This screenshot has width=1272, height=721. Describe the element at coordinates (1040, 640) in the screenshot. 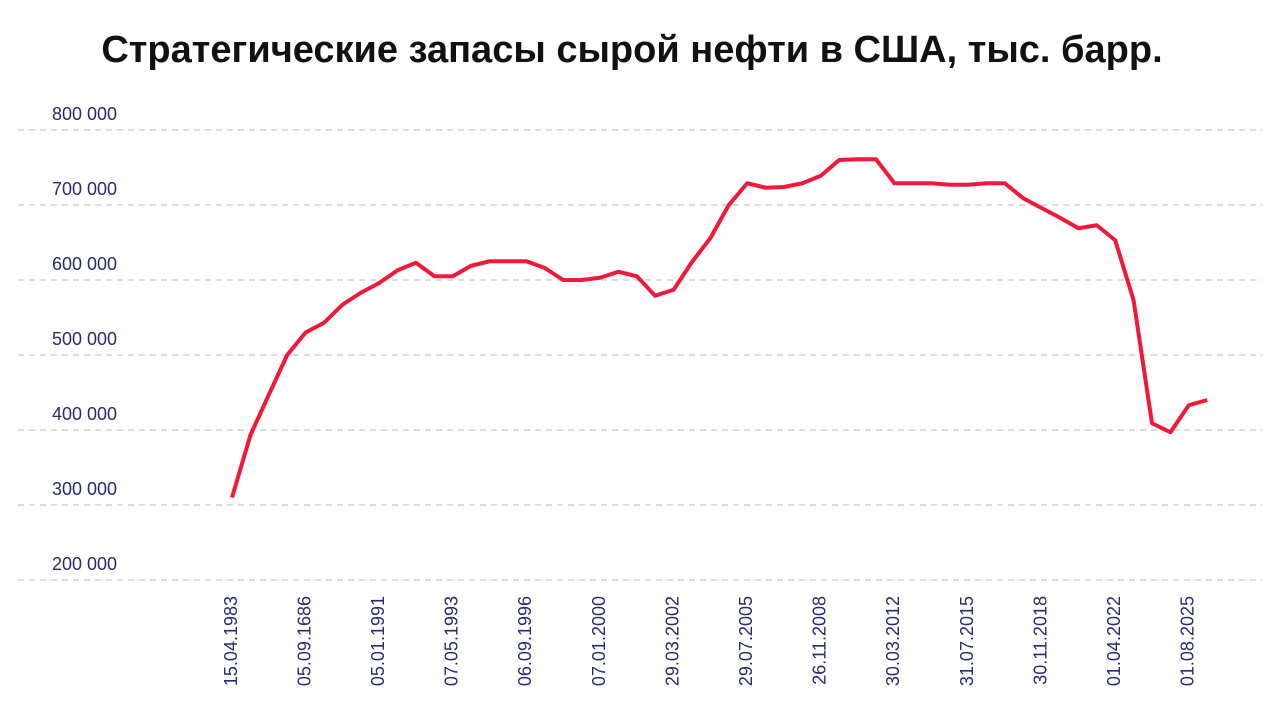

I see `x-tick-label: 30.11.2018` at that location.